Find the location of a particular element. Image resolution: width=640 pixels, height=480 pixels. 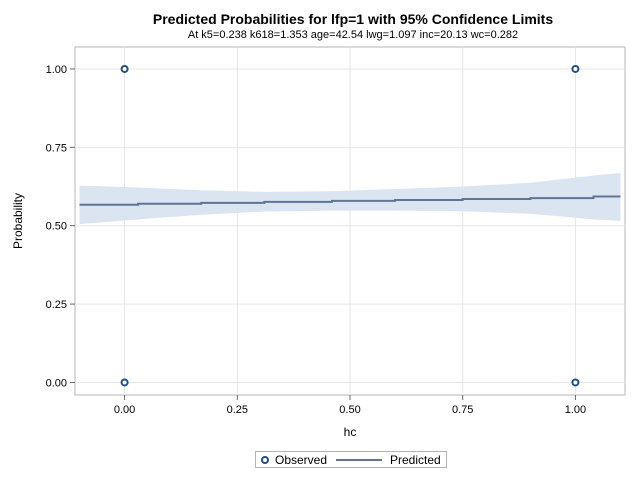

y-axis-label: Probability is located at coordinates (18, 221).